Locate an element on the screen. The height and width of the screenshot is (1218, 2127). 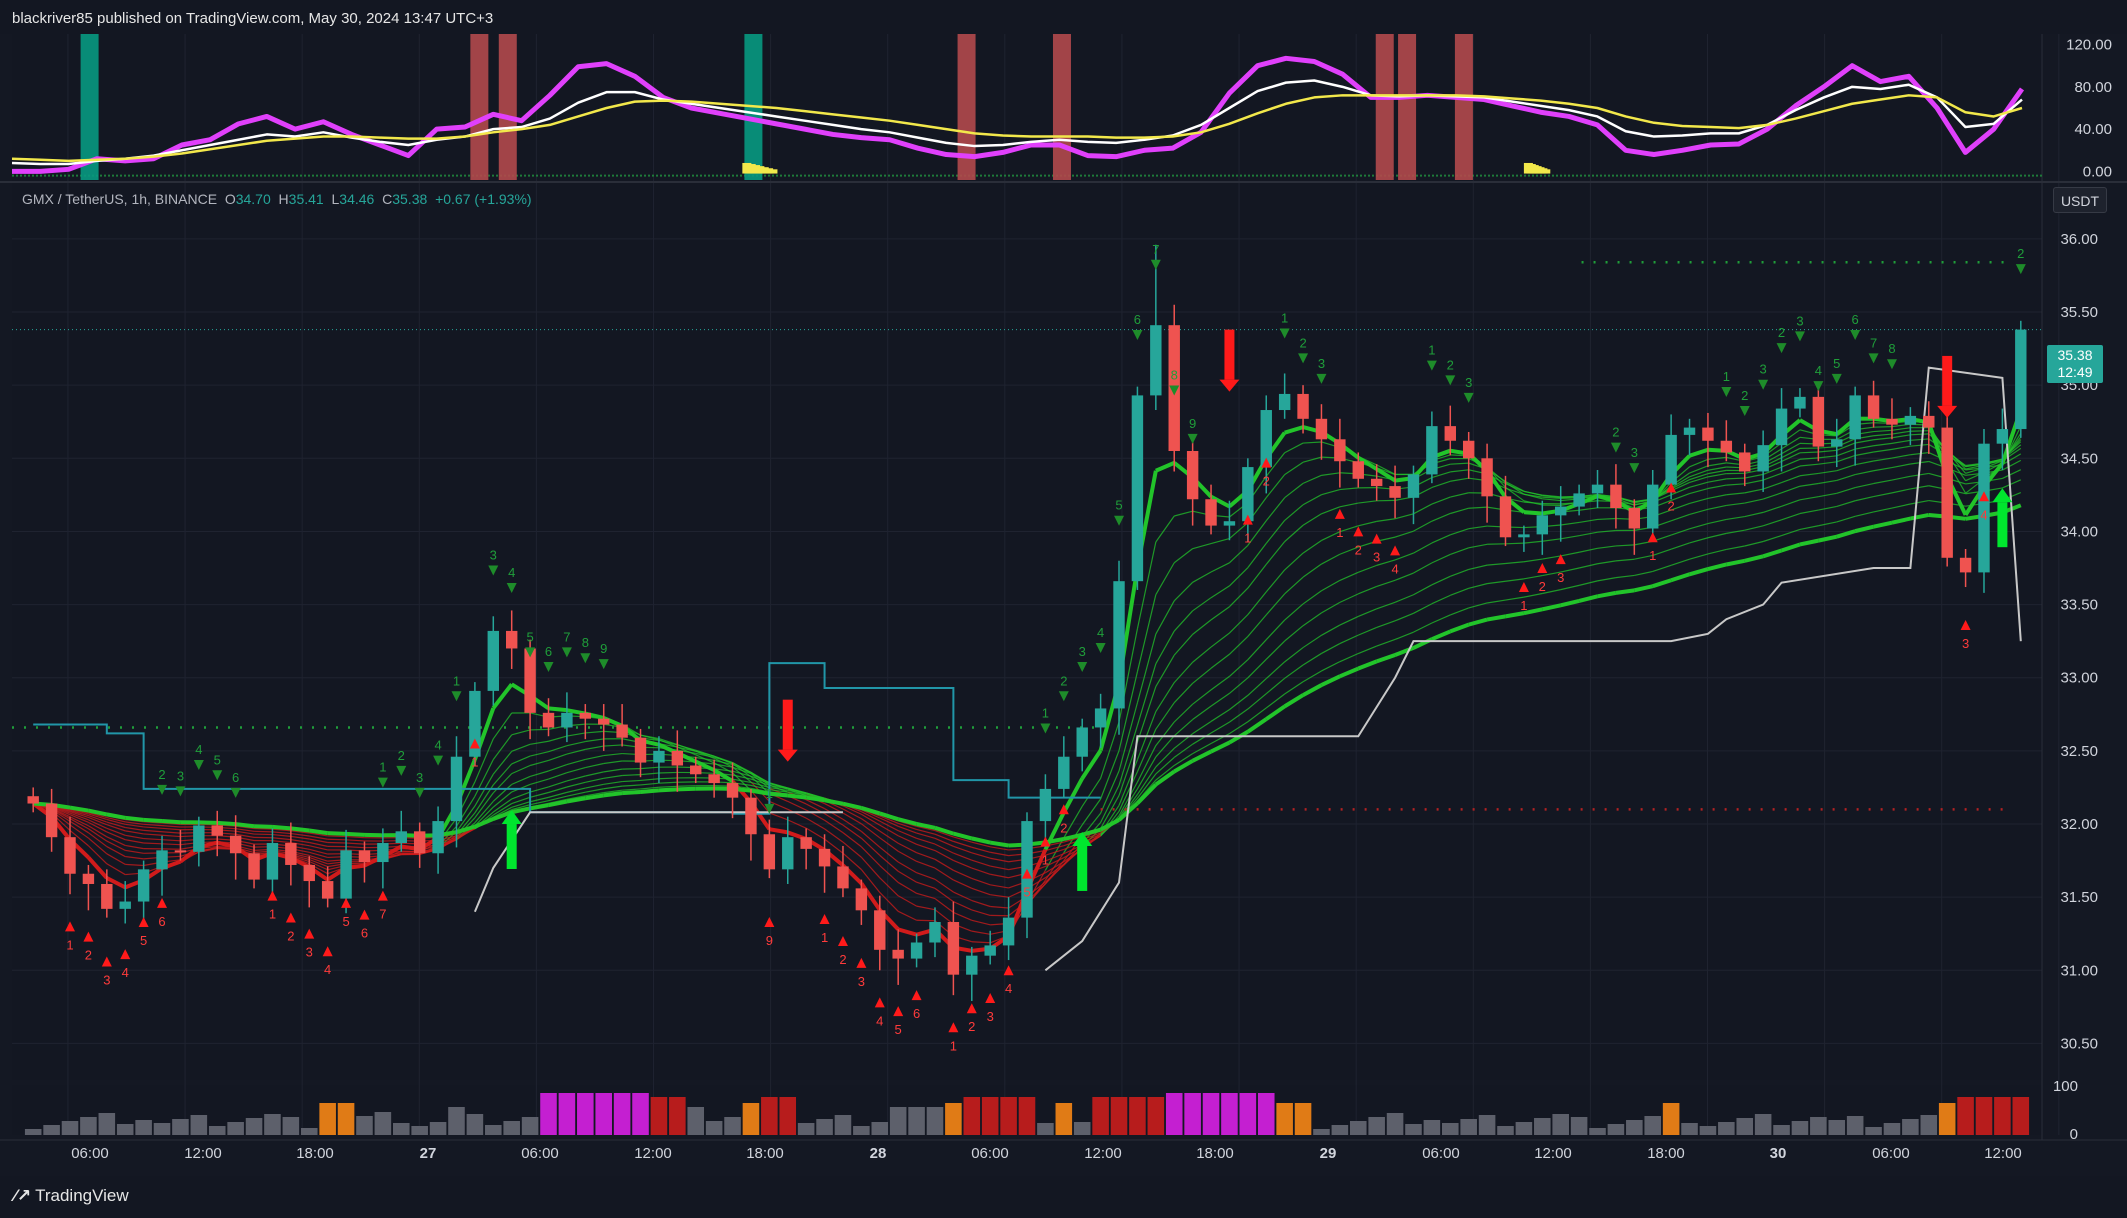
trail-line is located at coordinates (658, 862).